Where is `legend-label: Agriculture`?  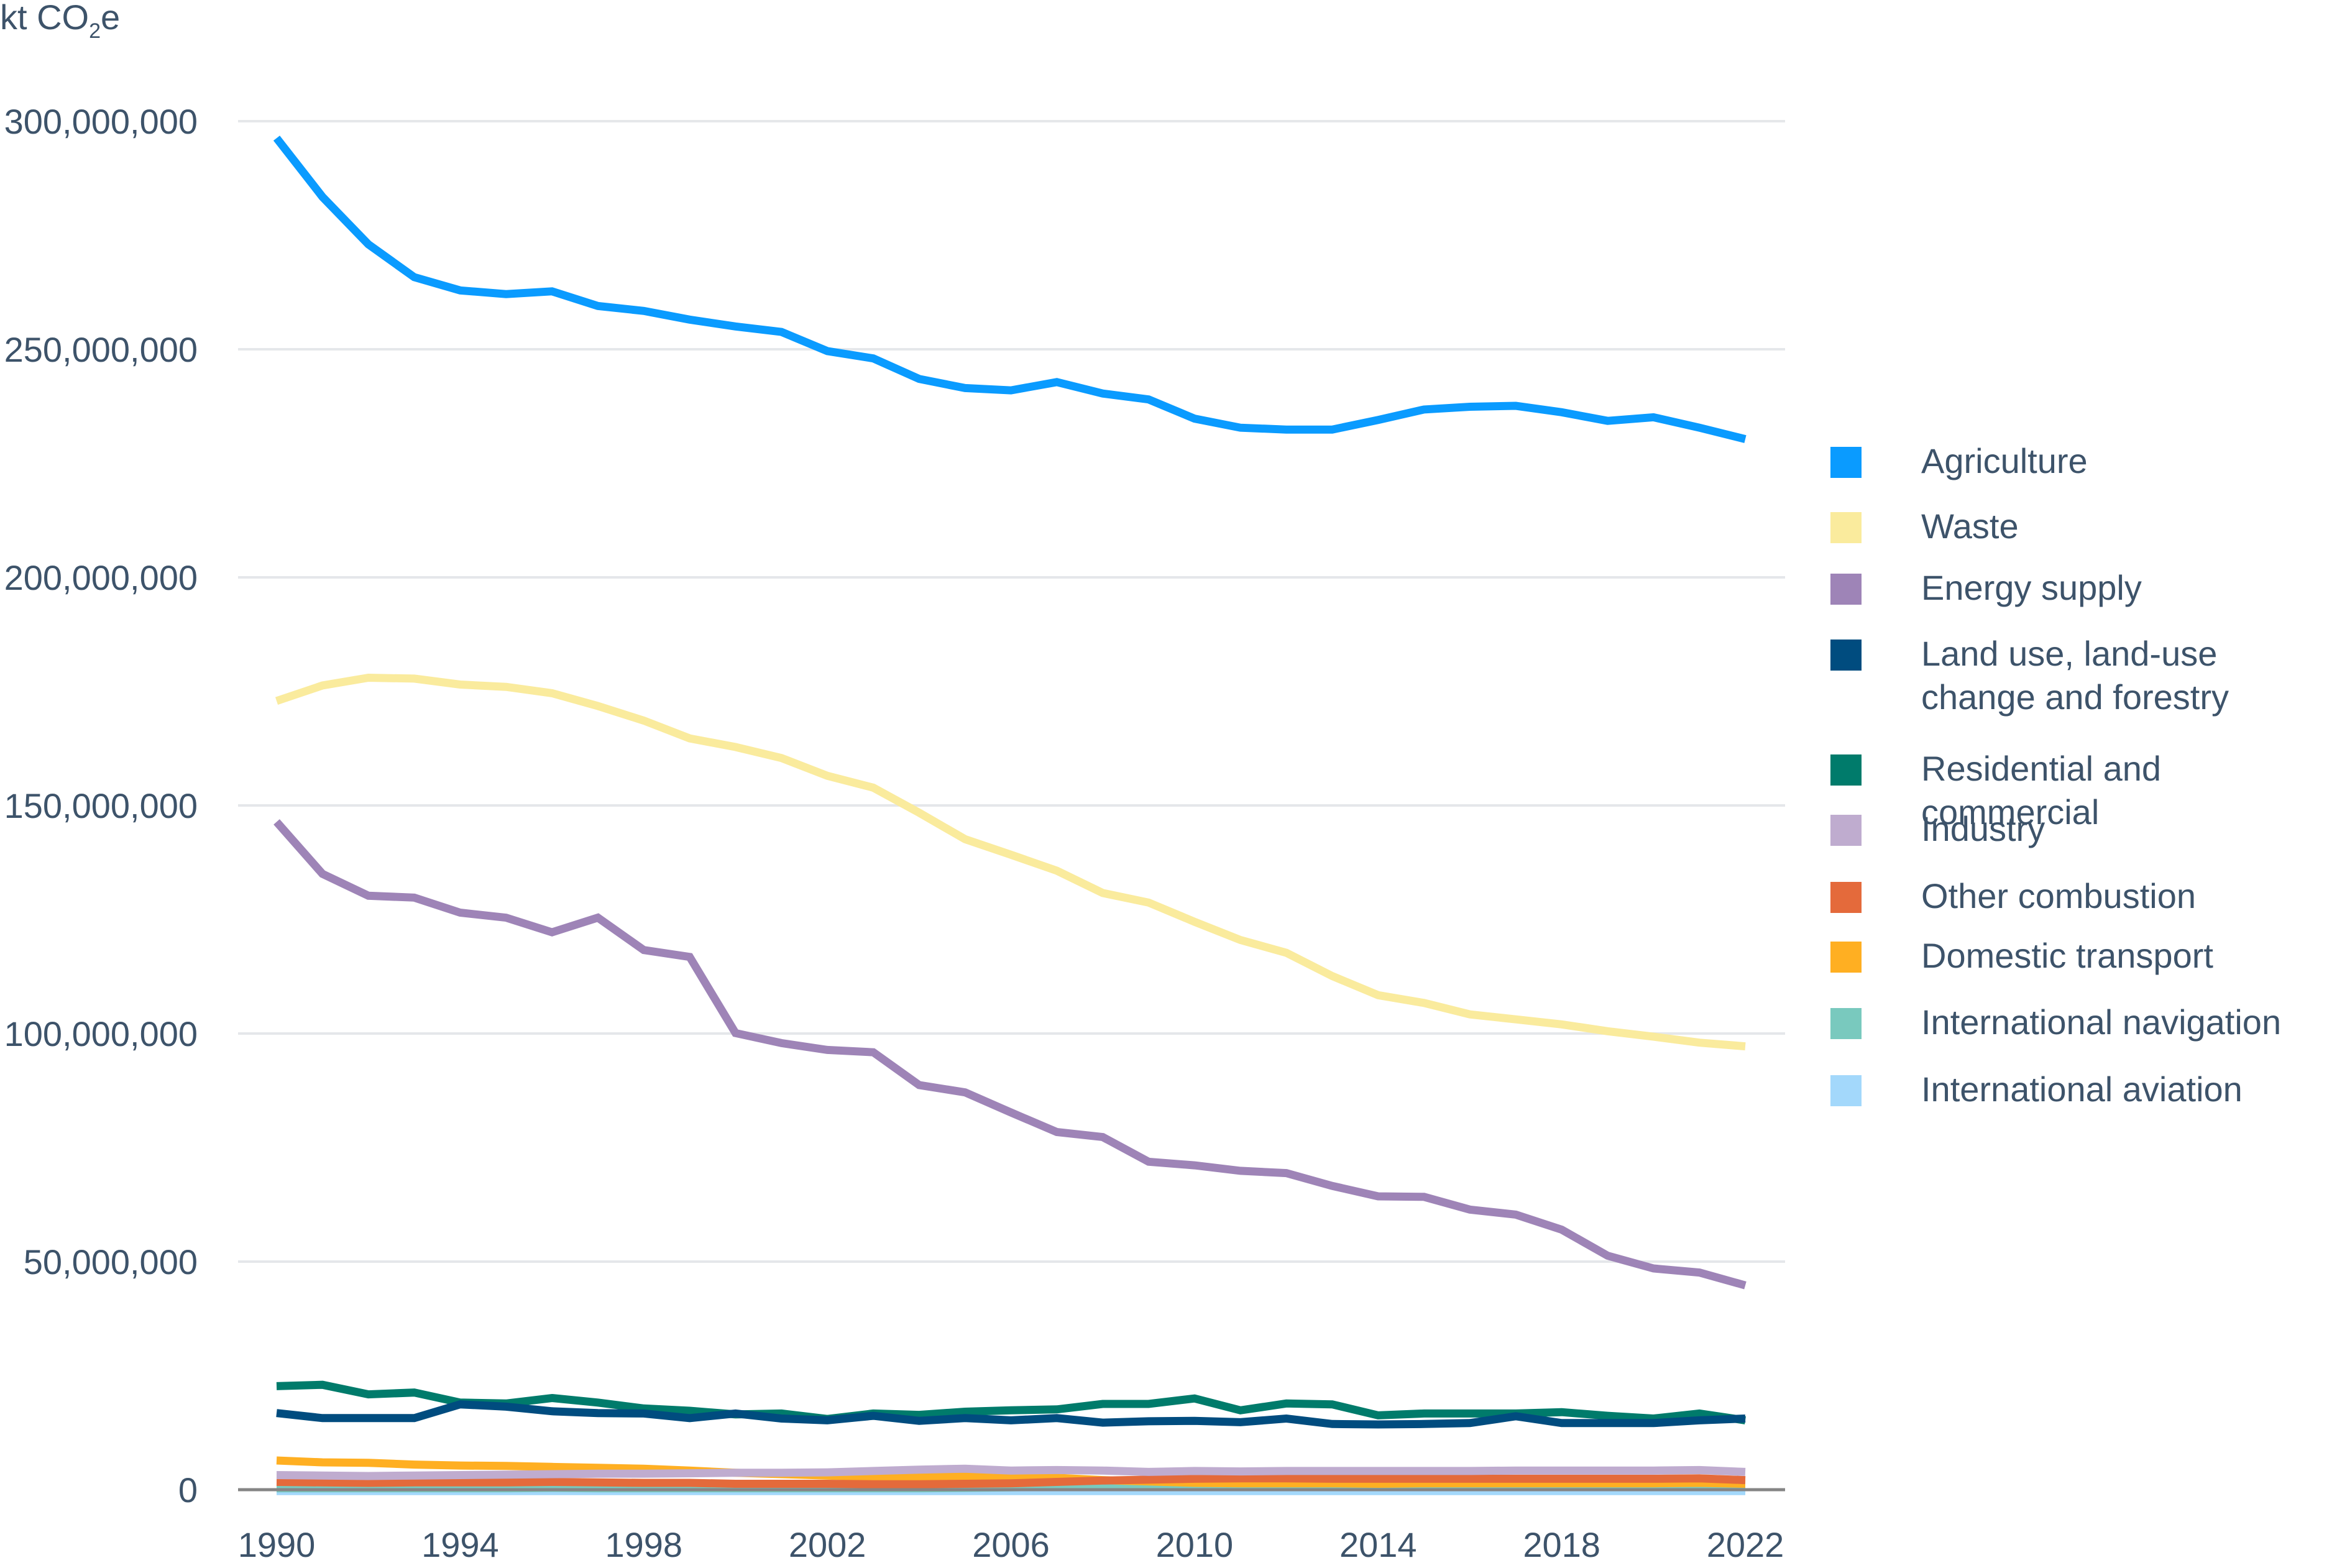 legend-label: Agriculture is located at coordinates (2004, 460).